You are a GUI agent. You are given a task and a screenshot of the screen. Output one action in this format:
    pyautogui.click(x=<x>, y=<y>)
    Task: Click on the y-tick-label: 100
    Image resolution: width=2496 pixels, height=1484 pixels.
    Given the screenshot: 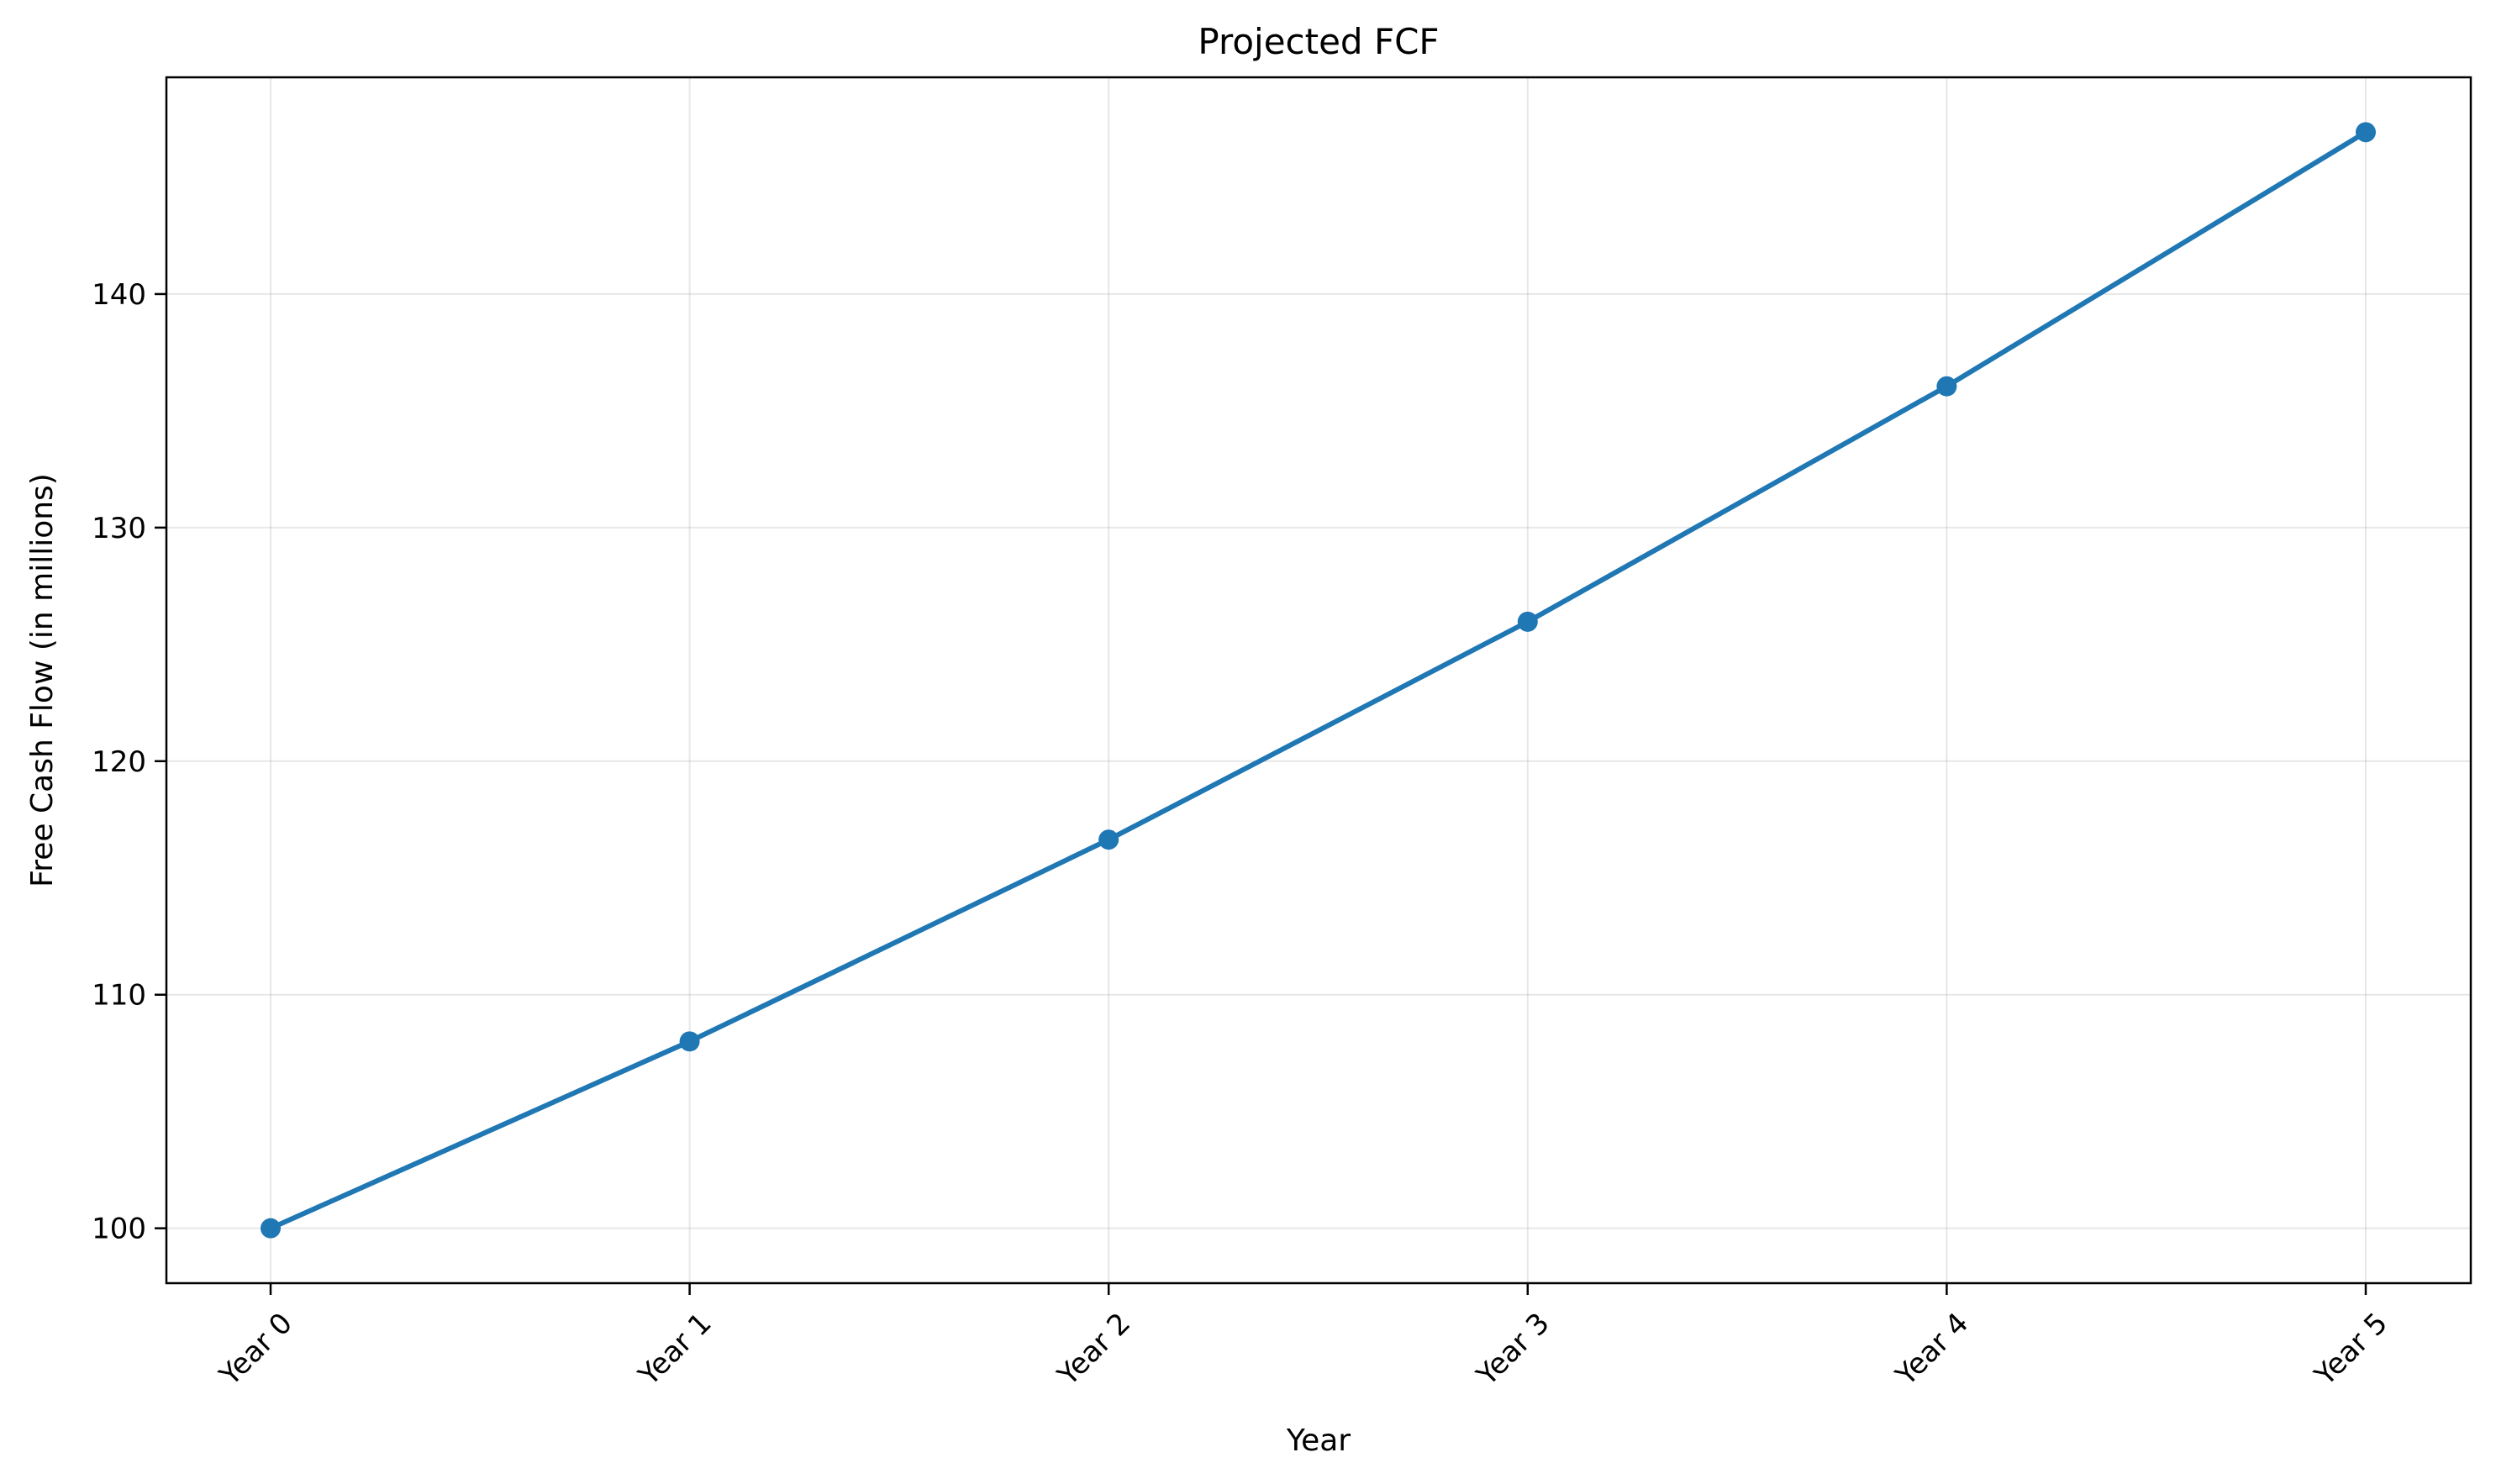 What is the action you would take?
    pyautogui.click(x=119, y=1229)
    